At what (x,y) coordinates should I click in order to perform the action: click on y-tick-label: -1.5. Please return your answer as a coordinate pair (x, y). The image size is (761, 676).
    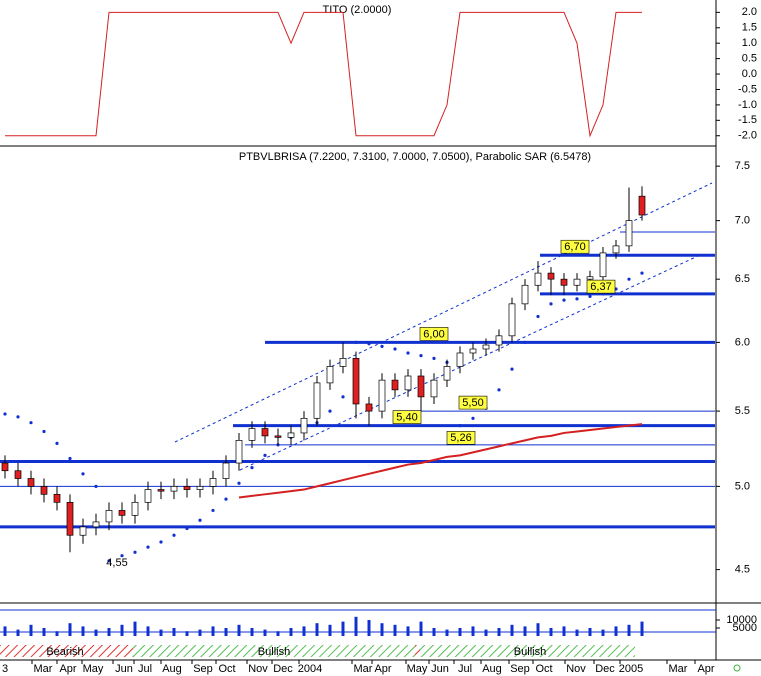
    Looking at the image, I should click on (747, 120).